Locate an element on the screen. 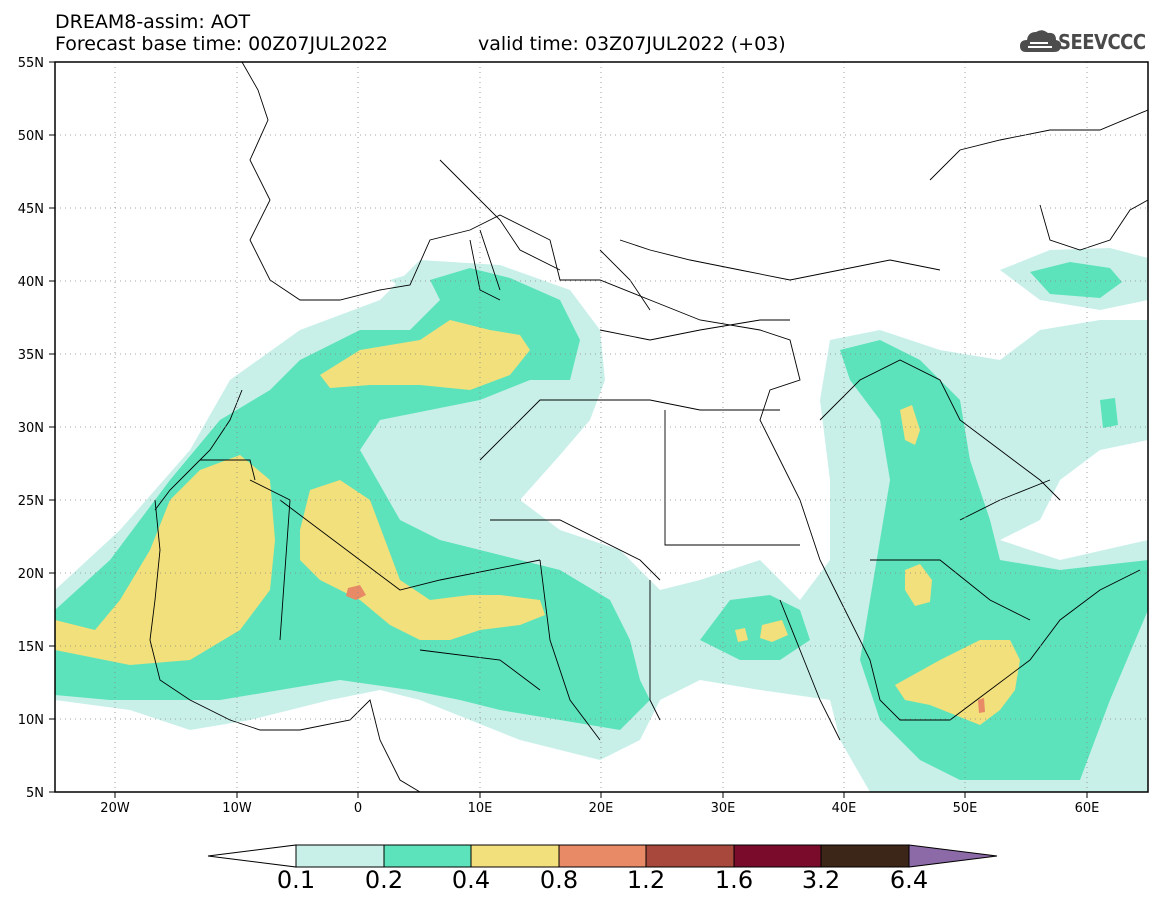 The image size is (1165, 905). lat-label: 25N is located at coordinates (31, 501).